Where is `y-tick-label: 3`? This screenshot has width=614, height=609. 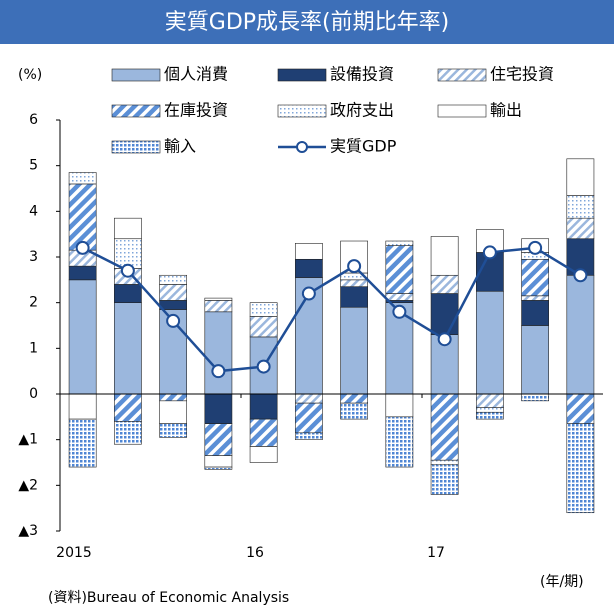 y-tick-label: 3 is located at coordinates (33, 257).